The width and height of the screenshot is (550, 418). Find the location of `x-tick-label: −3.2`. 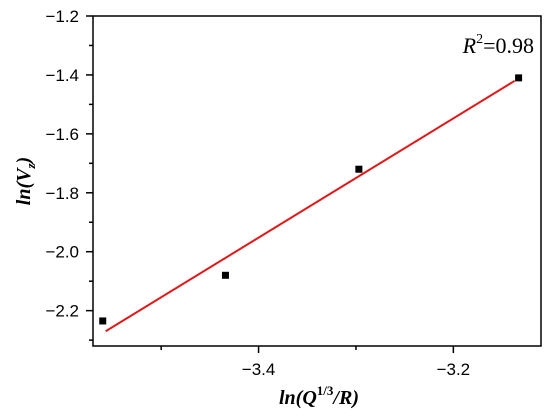

x-tick-label: −3.2 is located at coordinates (454, 369).